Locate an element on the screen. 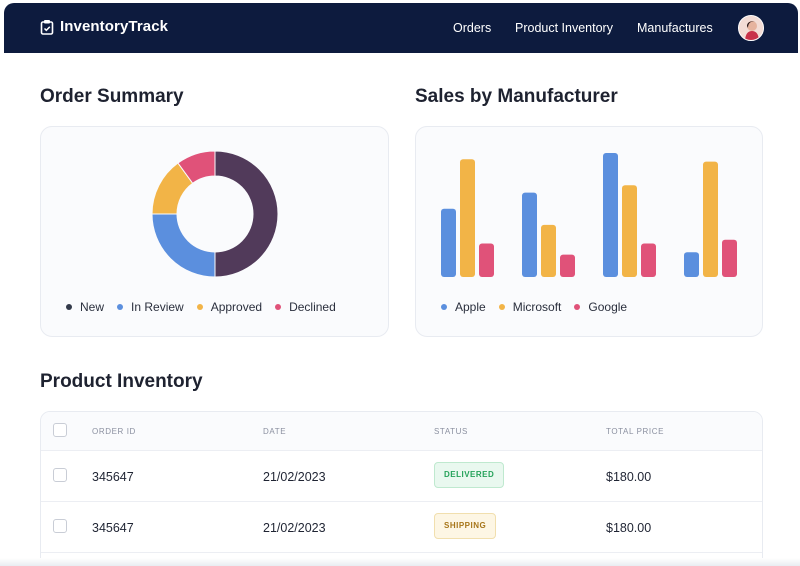 Image resolution: width=800 pixels, height=566 pixels. nav-orders: Orders is located at coordinates (472, 28).